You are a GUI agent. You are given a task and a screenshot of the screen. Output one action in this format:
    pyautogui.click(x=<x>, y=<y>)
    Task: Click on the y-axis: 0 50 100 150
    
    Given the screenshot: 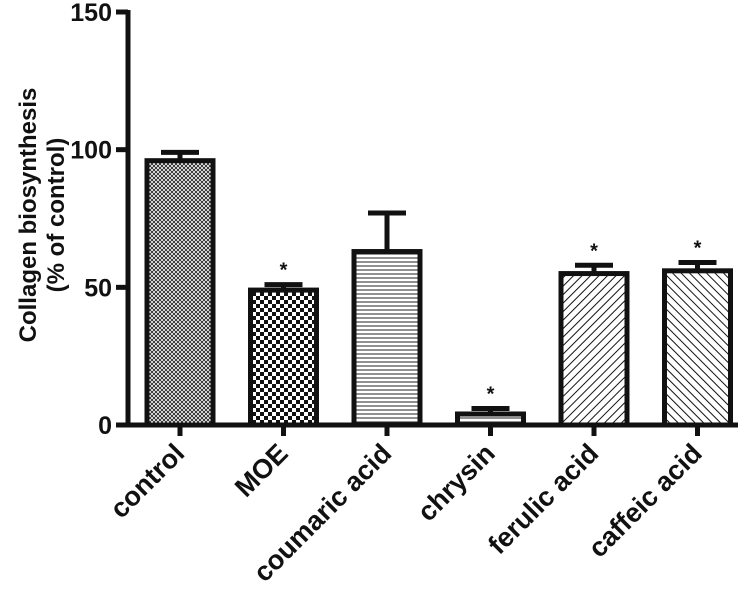 What is the action you would take?
    pyautogui.click(x=100, y=220)
    